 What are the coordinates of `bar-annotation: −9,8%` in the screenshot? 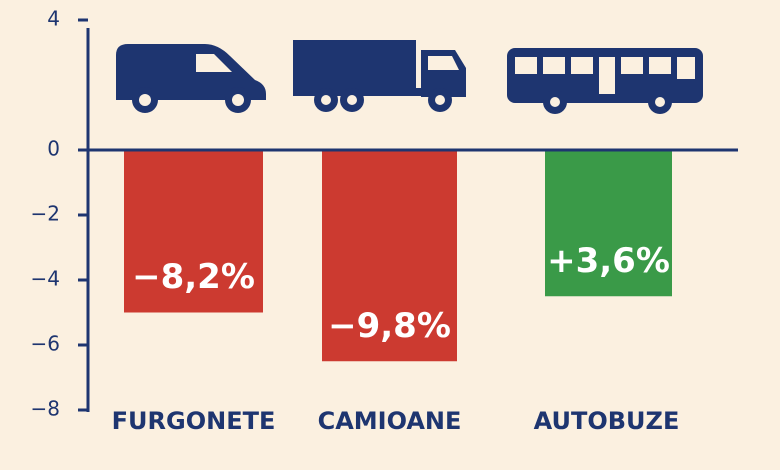 It's located at (389, 326).